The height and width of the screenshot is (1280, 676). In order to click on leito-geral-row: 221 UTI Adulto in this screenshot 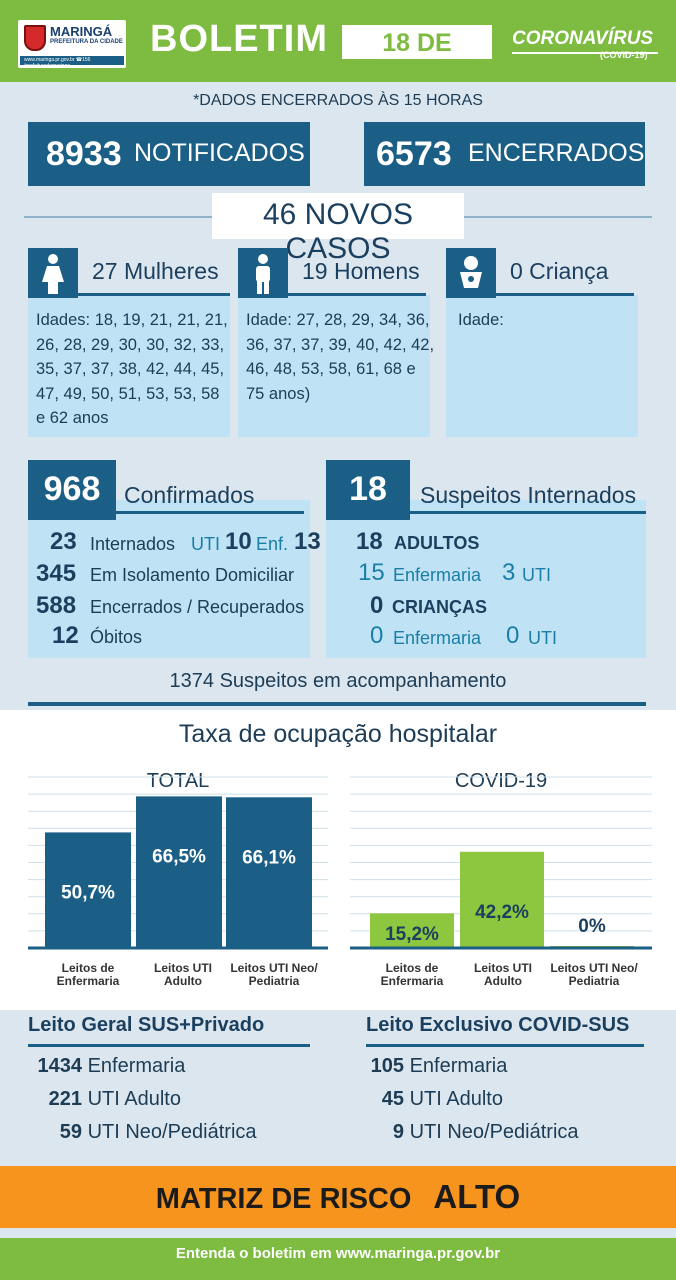, I will do `click(114, 1099)`.